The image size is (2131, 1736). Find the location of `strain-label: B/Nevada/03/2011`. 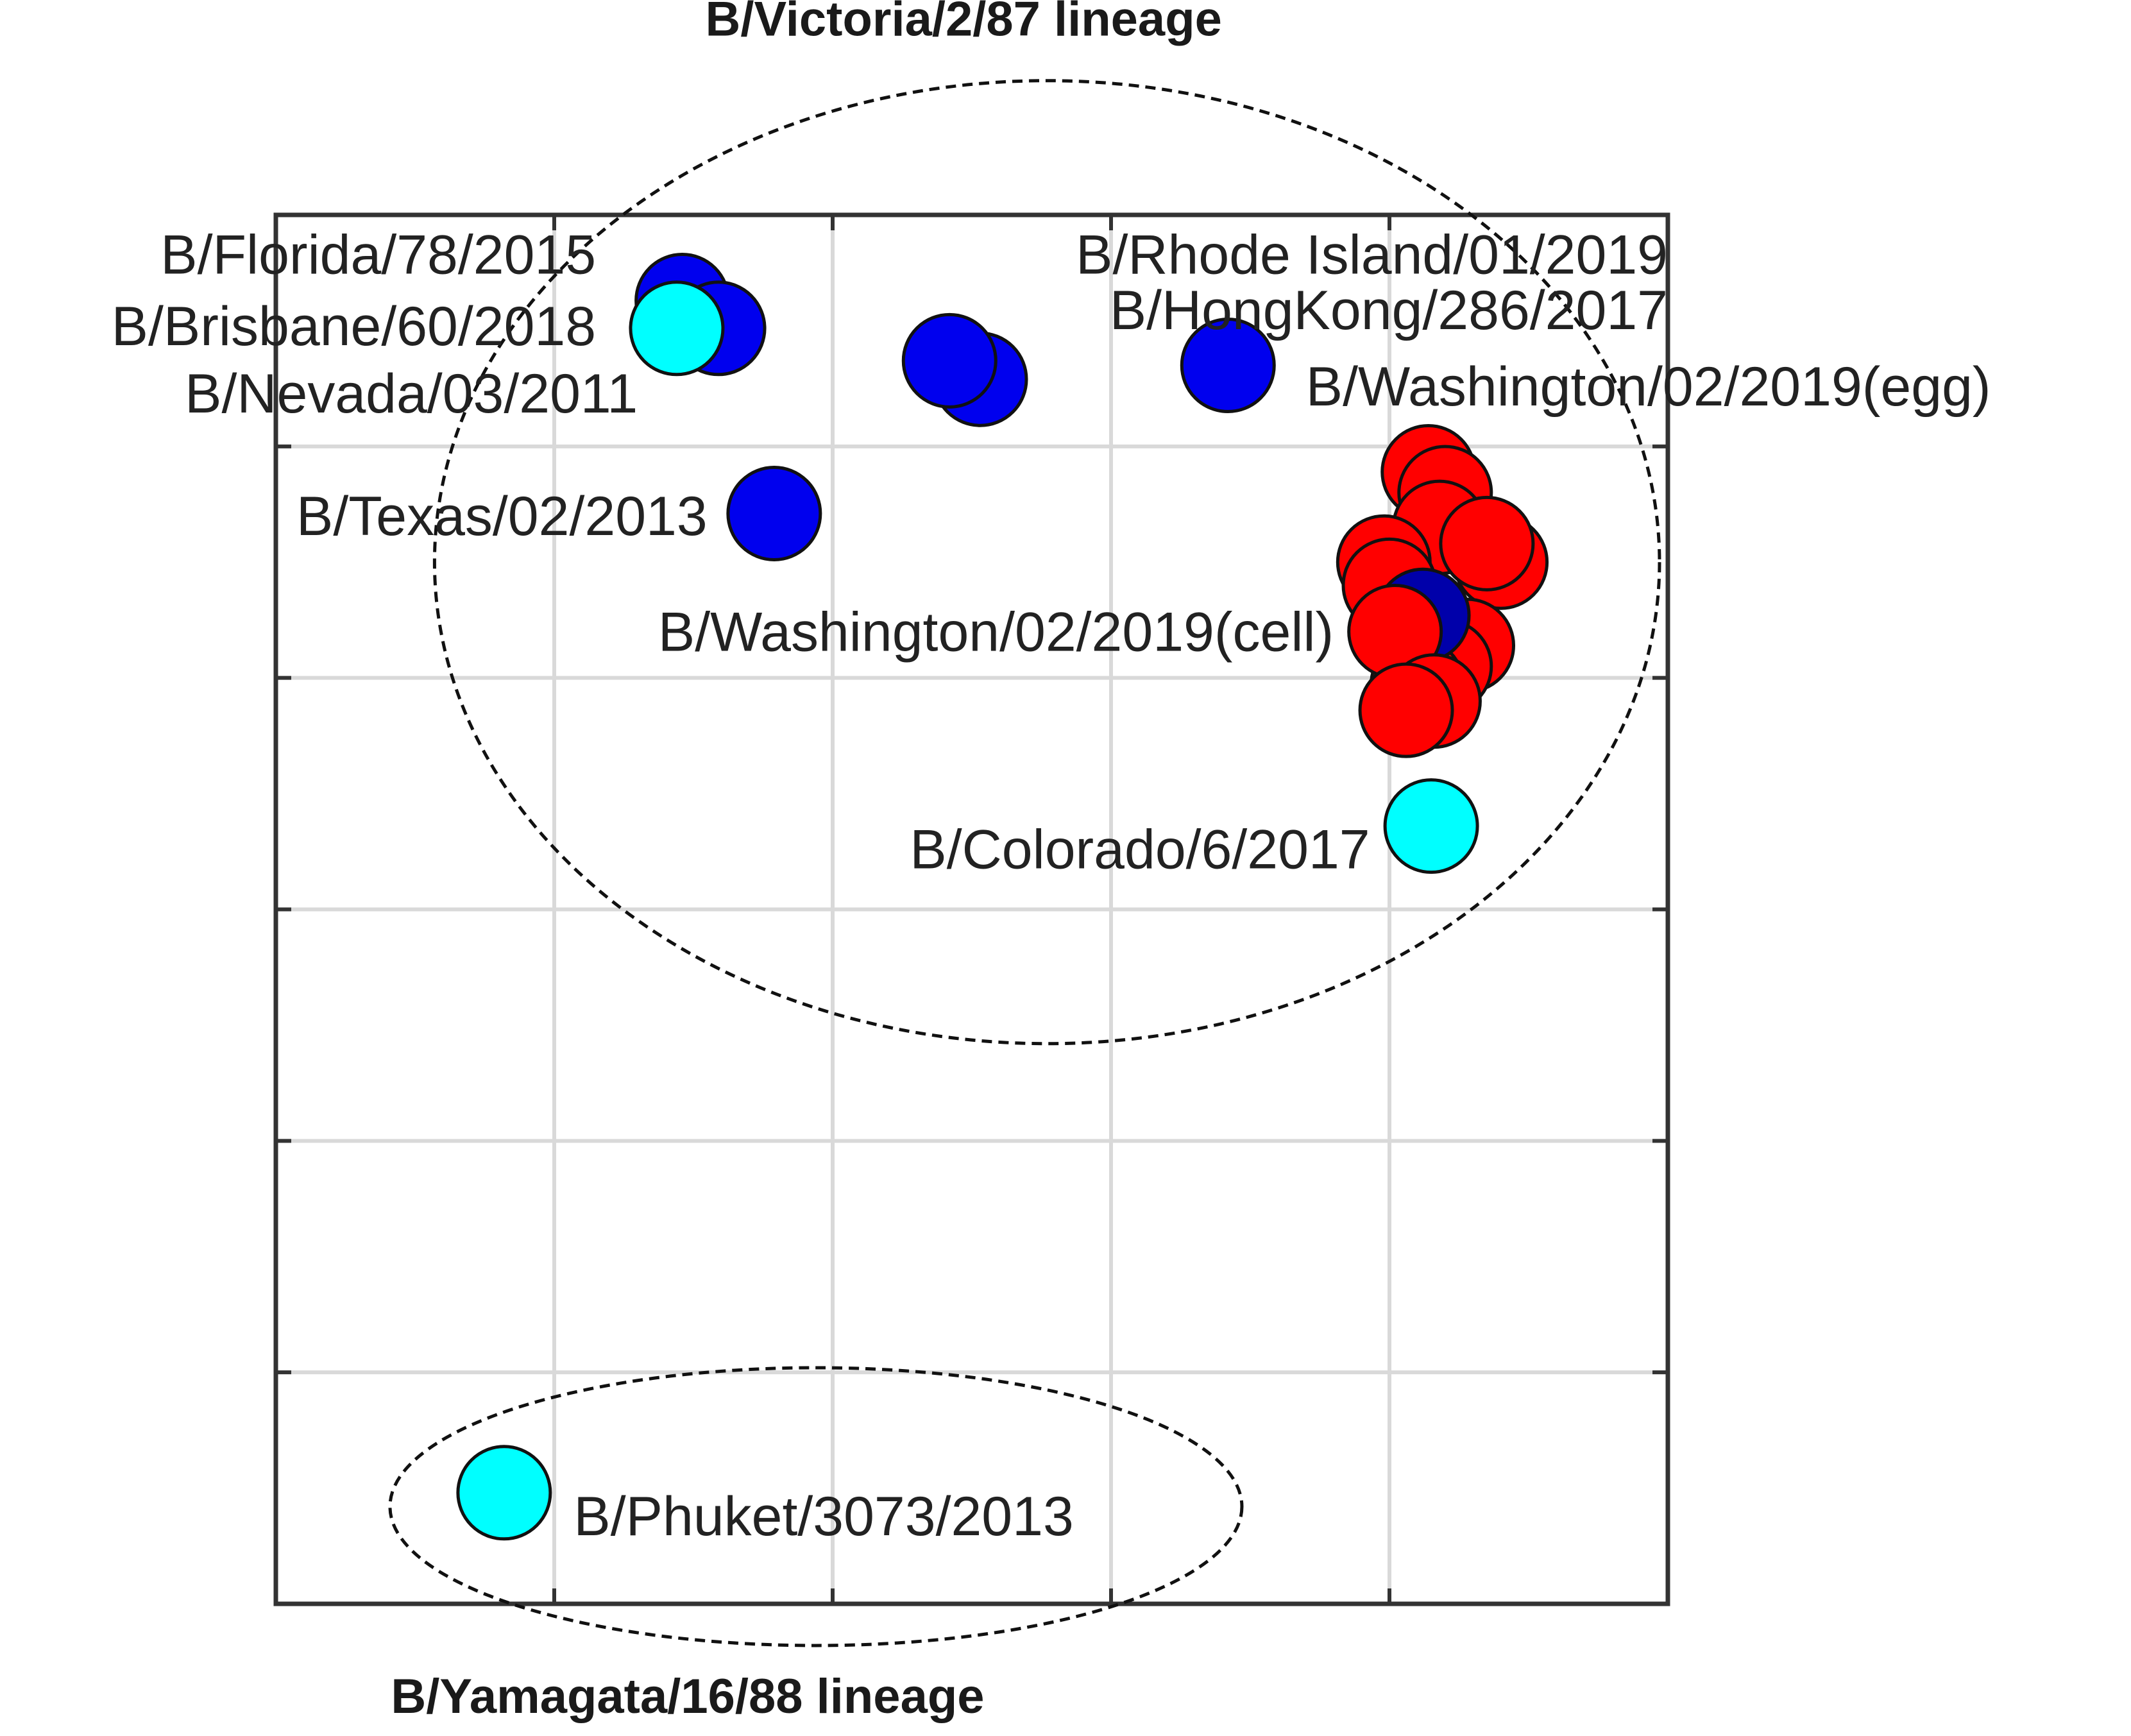

strain-label: B/Nevada/03/2011 is located at coordinates (411, 394).